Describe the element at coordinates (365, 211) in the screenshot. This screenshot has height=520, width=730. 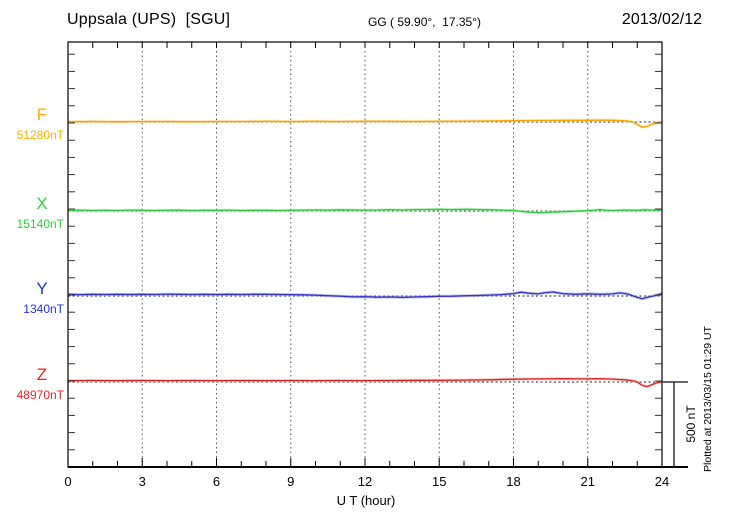
I see `trace-X` at that location.